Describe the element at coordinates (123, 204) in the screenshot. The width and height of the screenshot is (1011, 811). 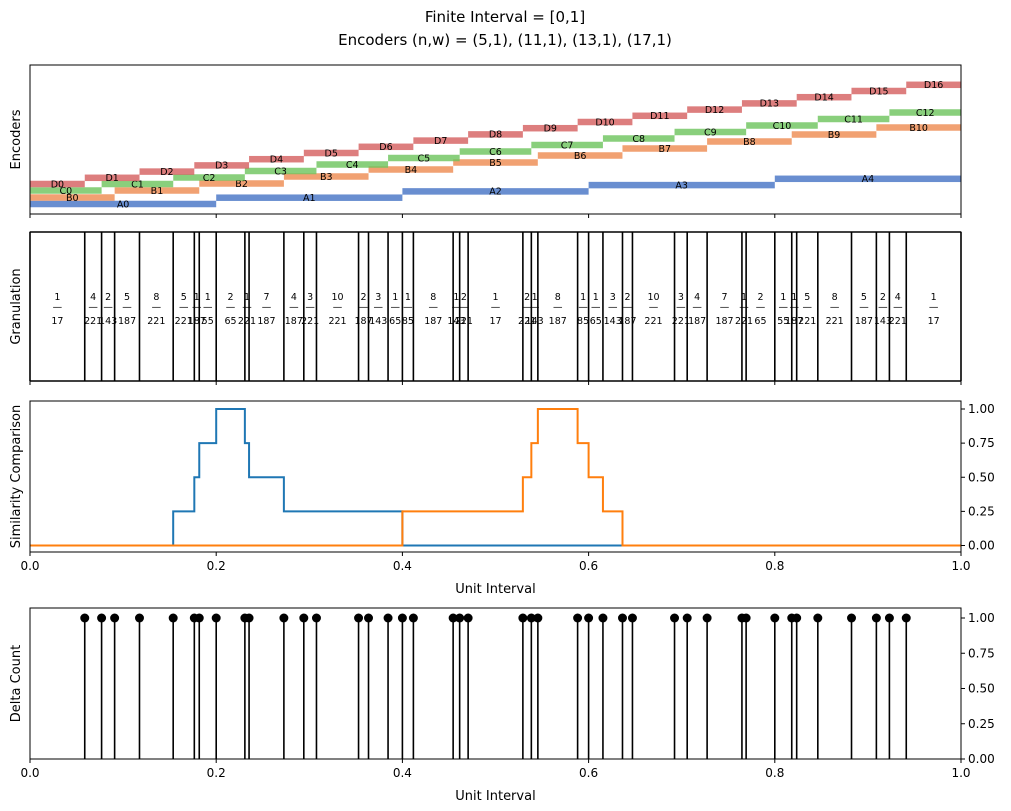
I see `encoder-bucket-label: A0` at that location.